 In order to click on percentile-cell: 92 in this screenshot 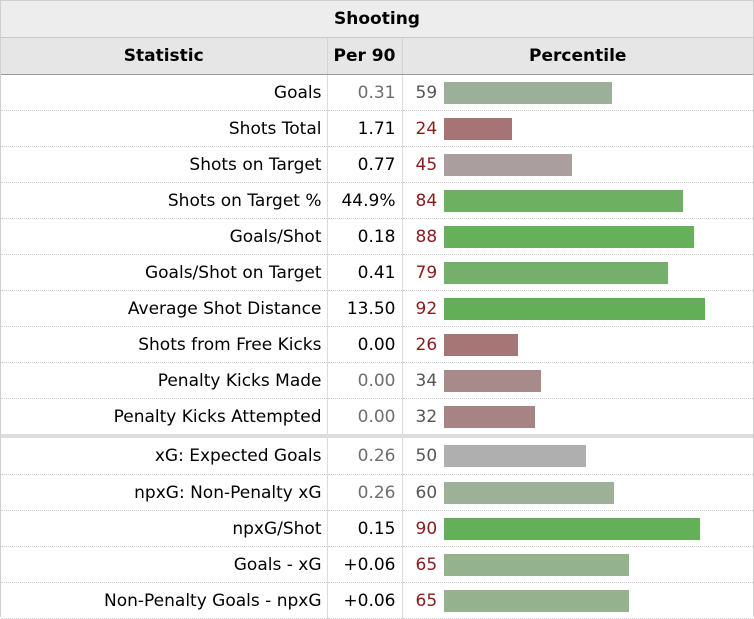, I will do `click(577, 308)`.